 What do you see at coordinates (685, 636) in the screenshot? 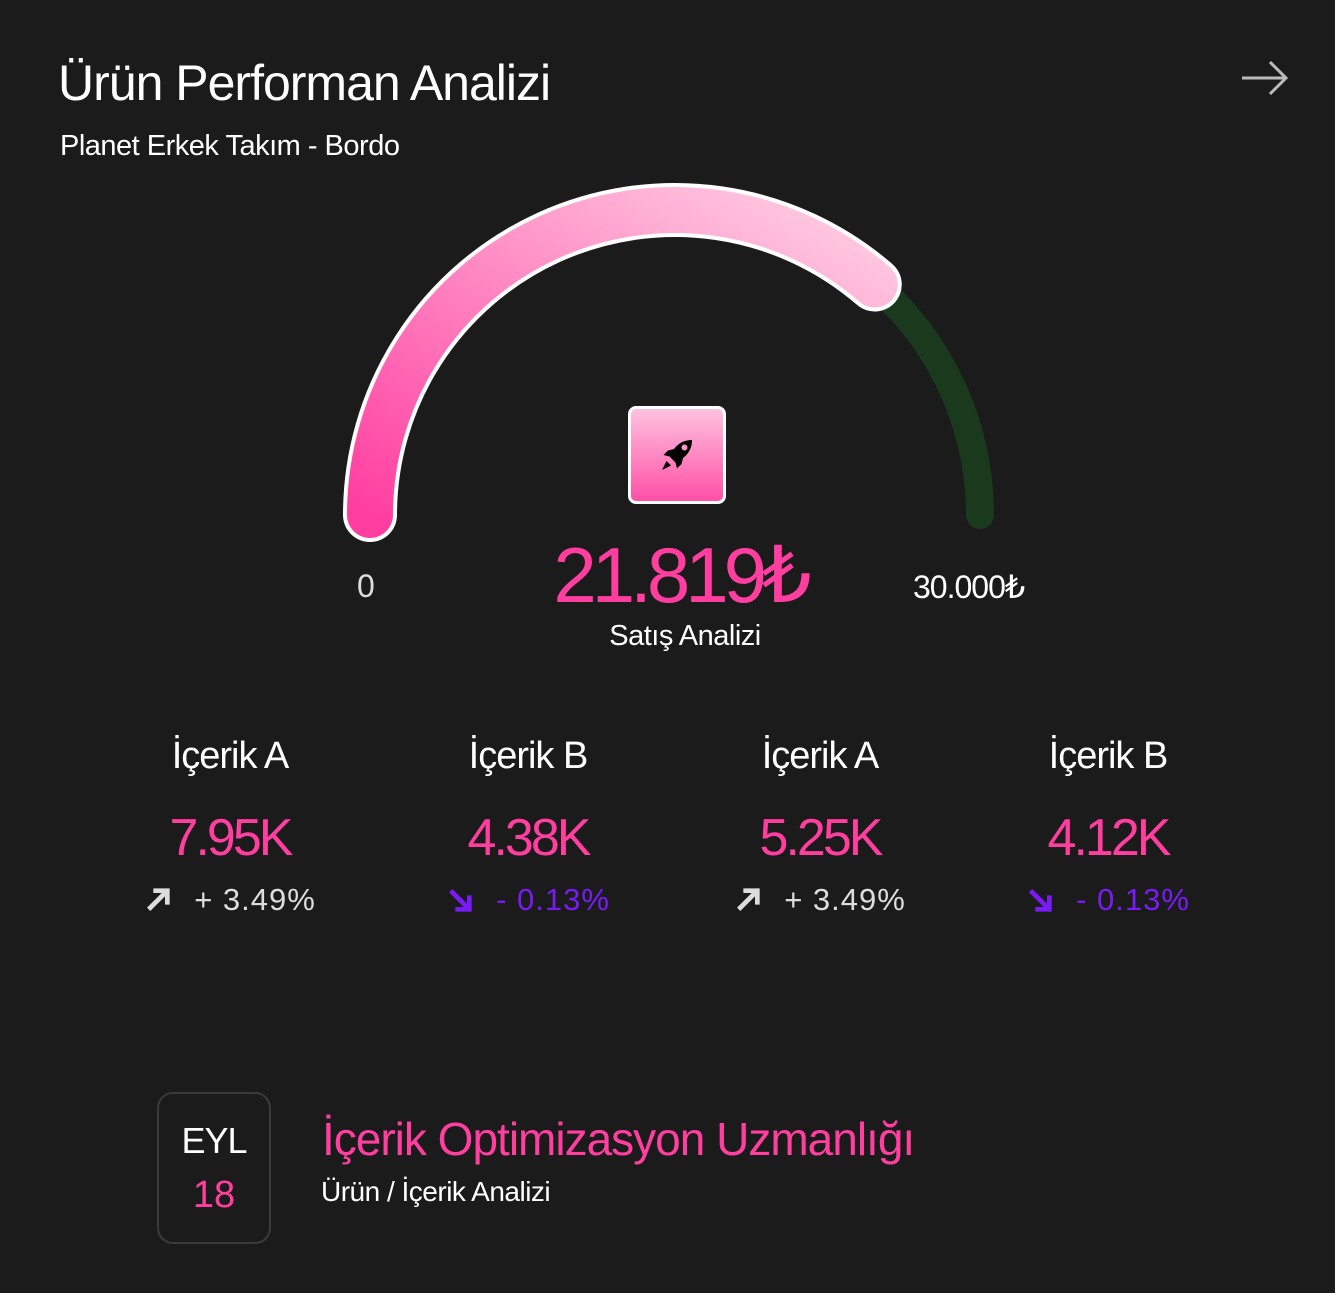
I see `gauge-caption: Satış Analizi` at bounding box center [685, 636].